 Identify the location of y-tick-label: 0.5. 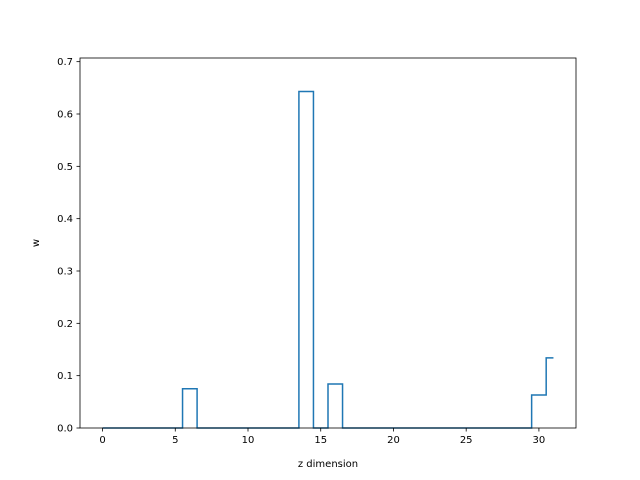
(65, 167).